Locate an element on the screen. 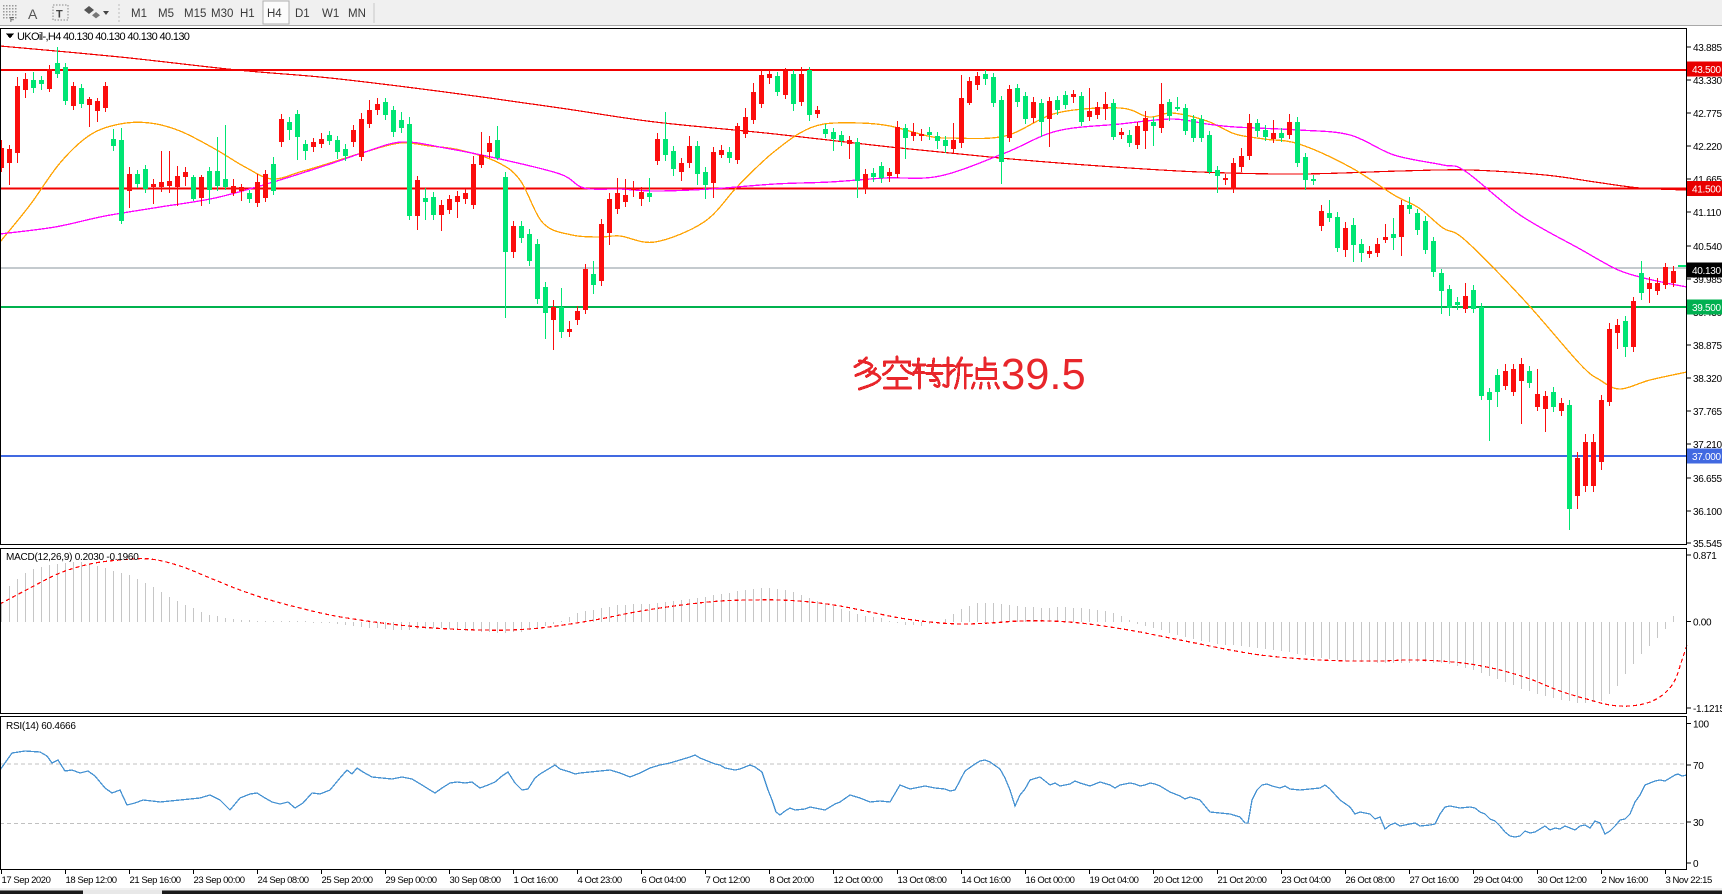 The height and width of the screenshot is (894, 1722). svg-text: 38.320 is located at coordinates (1707, 379).